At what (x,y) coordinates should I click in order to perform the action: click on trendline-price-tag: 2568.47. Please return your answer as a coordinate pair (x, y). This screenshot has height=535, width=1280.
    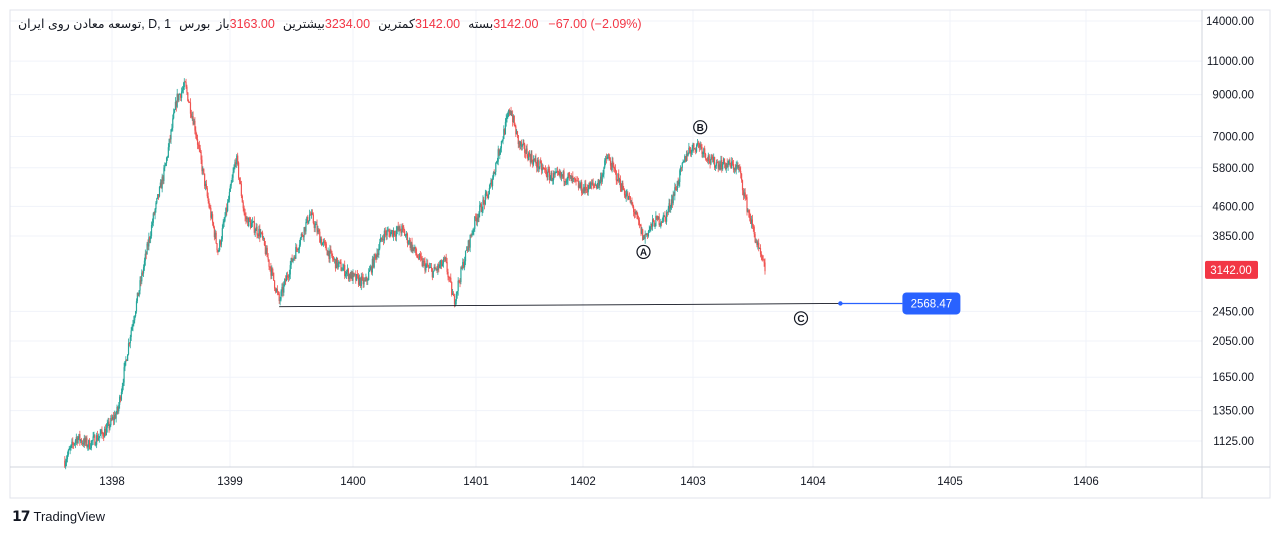
    Looking at the image, I should click on (931, 303).